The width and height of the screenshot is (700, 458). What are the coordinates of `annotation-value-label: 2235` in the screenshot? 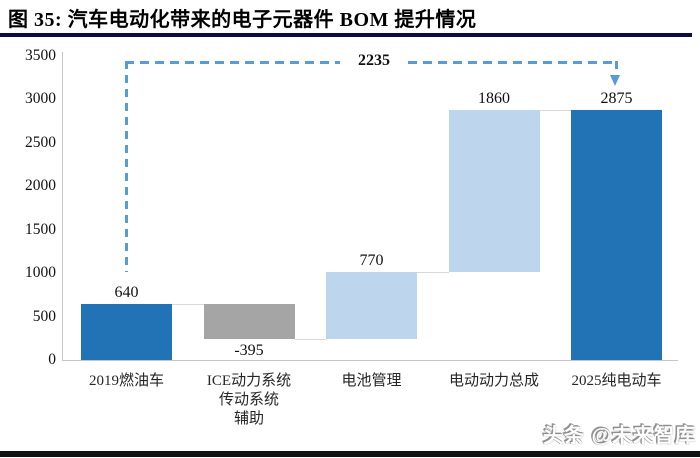 It's located at (374, 61).